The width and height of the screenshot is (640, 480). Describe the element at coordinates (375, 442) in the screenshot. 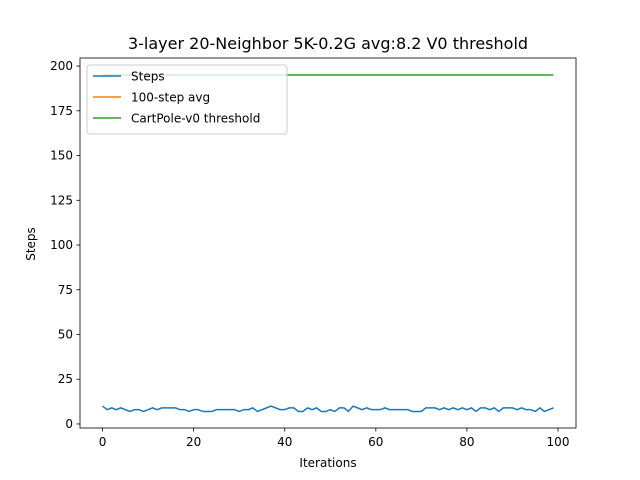

I see `x-tick-label: 60` at that location.